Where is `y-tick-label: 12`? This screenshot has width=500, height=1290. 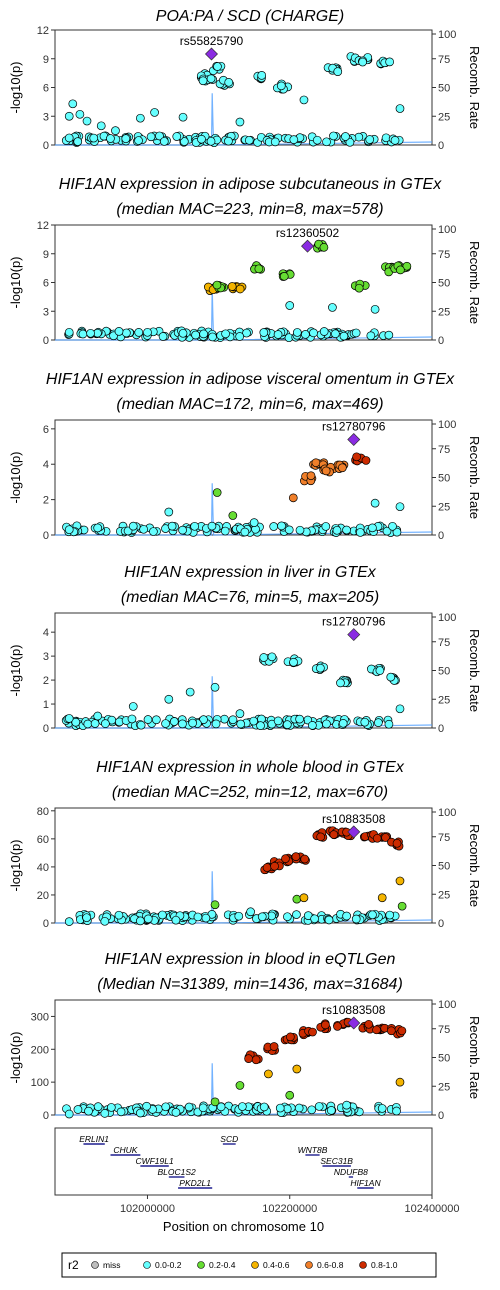 y-tick-label: 12 is located at coordinates (43, 226).